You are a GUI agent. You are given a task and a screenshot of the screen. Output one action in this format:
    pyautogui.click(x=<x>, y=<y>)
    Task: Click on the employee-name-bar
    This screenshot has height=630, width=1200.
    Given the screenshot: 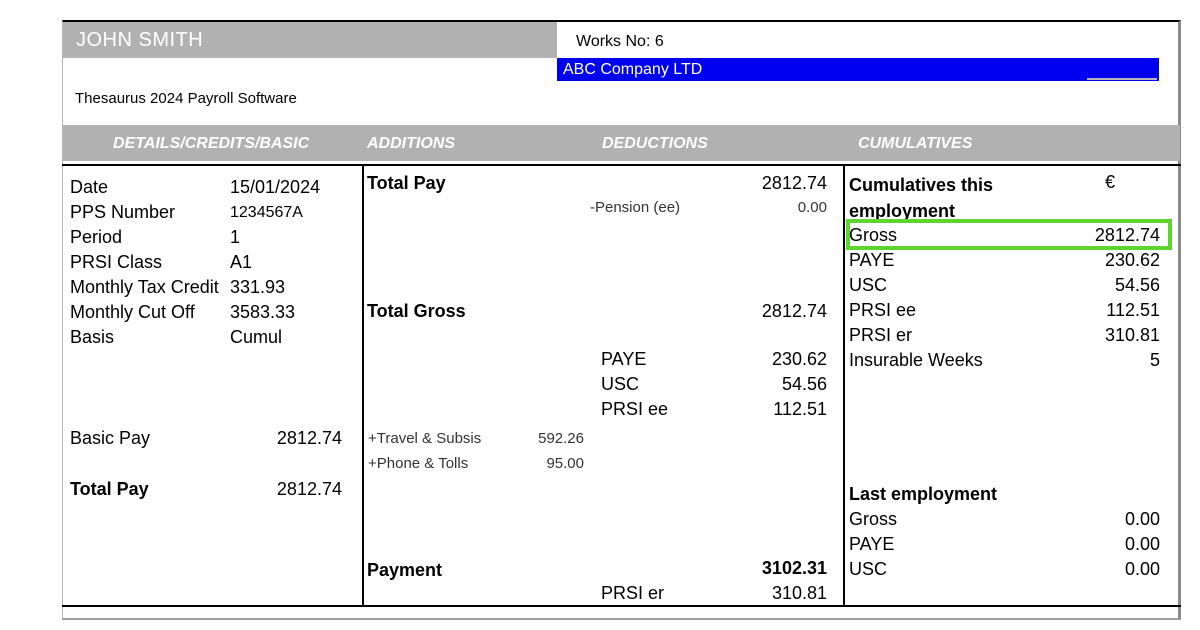 What is the action you would take?
    pyautogui.click(x=310, y=40)
    